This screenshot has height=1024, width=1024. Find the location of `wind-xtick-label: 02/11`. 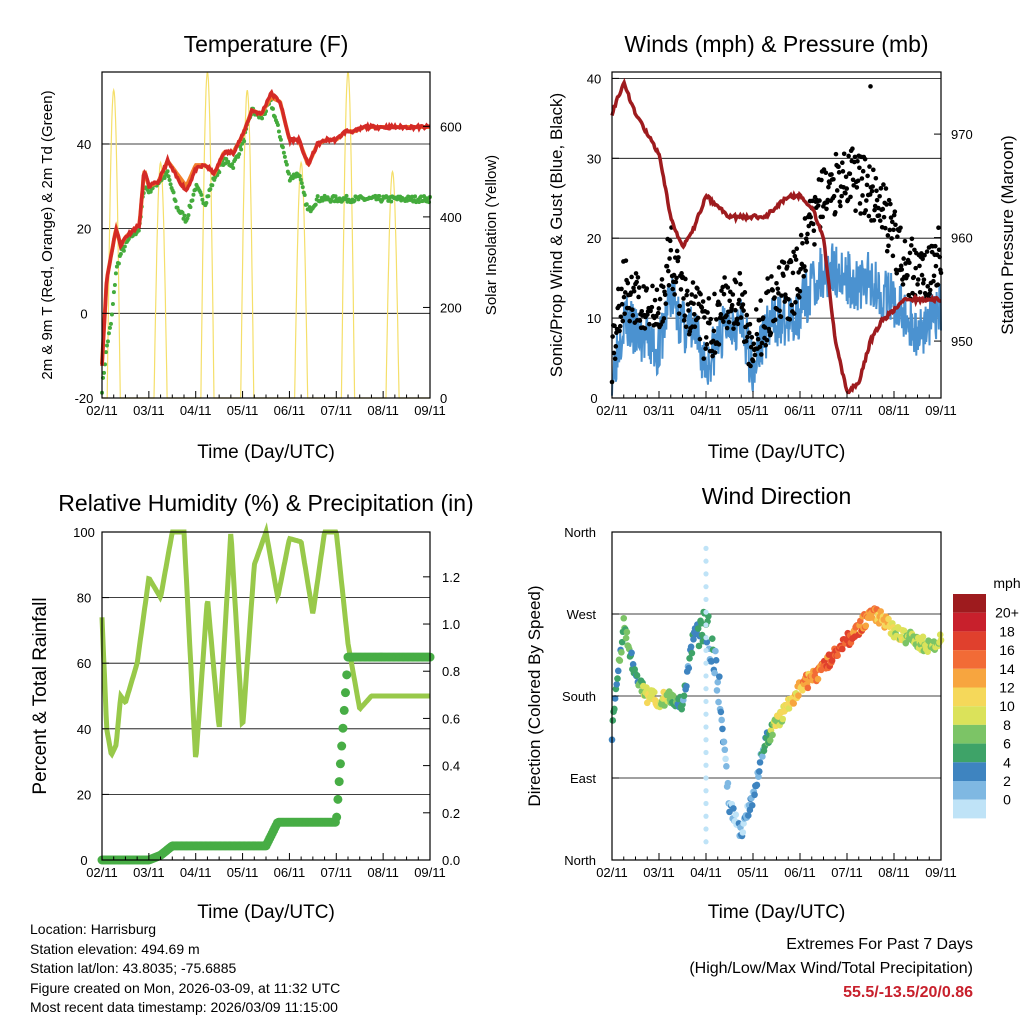

wind-xtick-label: 02/11 is located at coordinates (612, 410).